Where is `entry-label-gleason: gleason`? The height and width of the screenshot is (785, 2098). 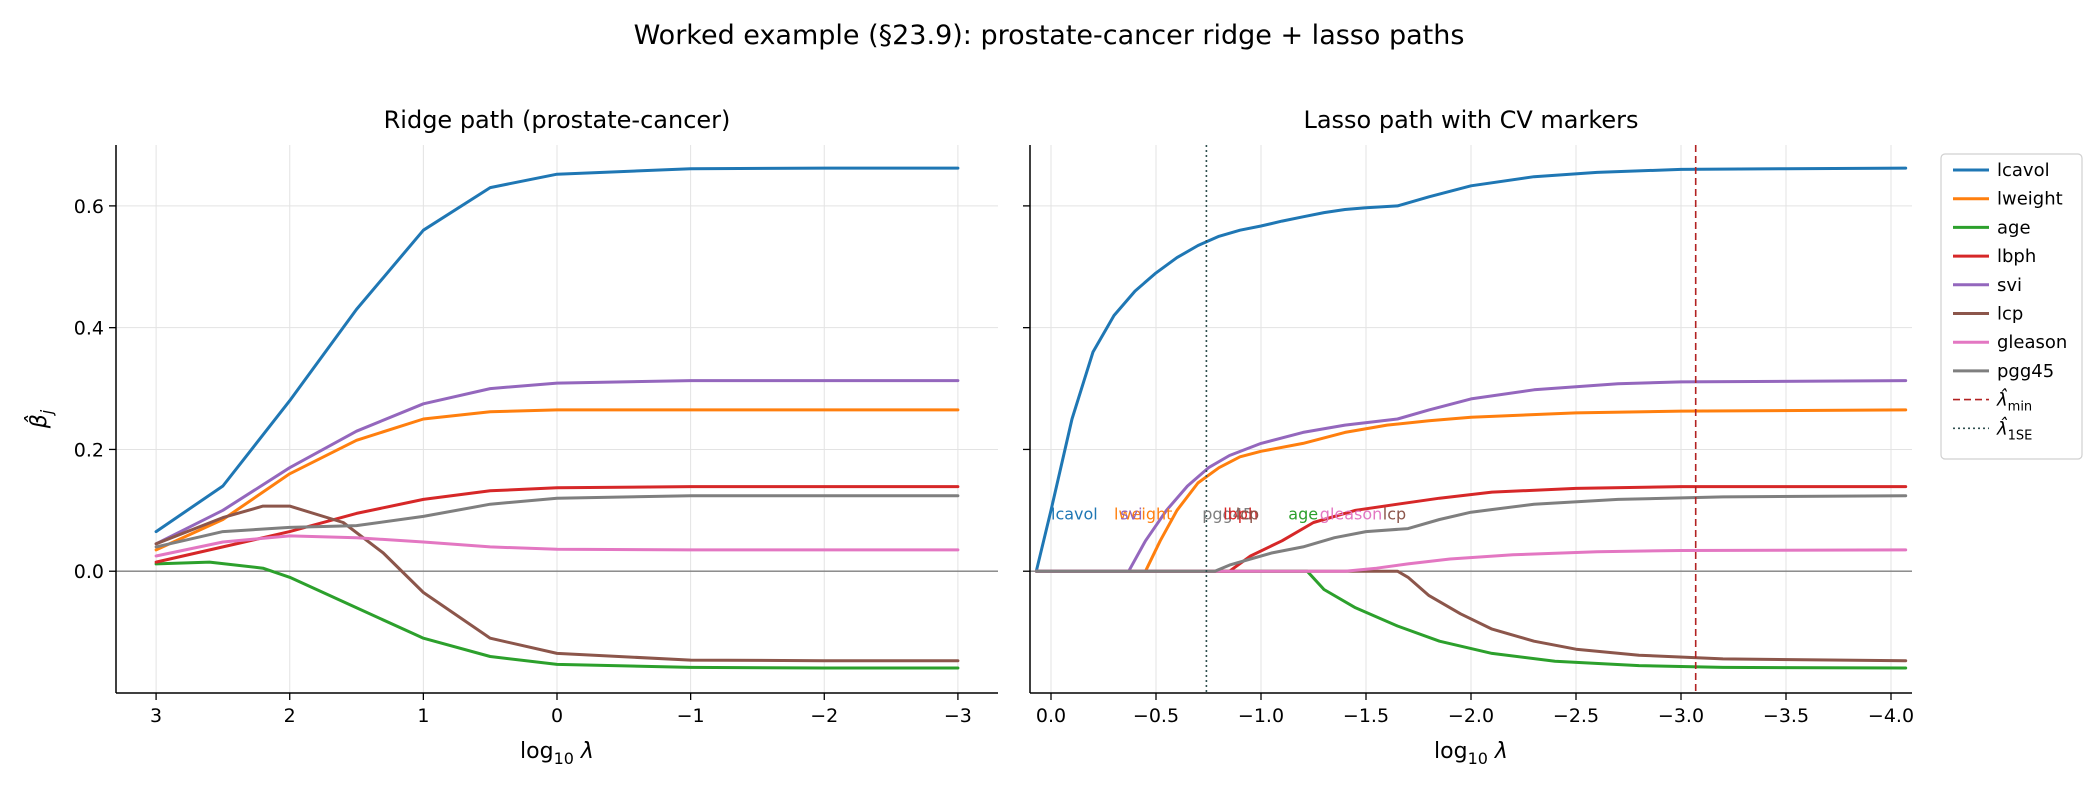 entry-label-gleason: gleason is located at coordinates (1351, 513).